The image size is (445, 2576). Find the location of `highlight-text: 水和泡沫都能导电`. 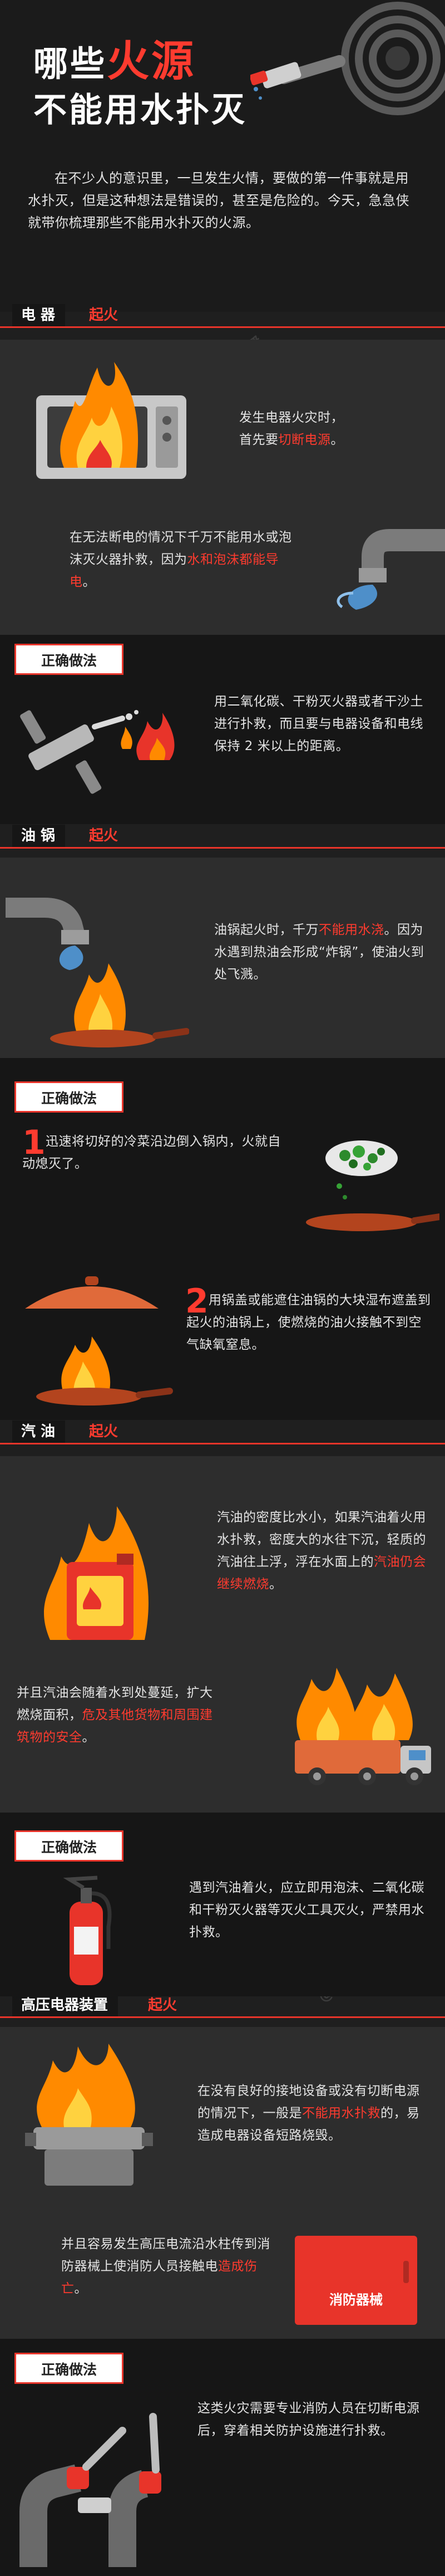

highlight-text: 水和泡沫都能导电 is located at coordinates (175, 570).